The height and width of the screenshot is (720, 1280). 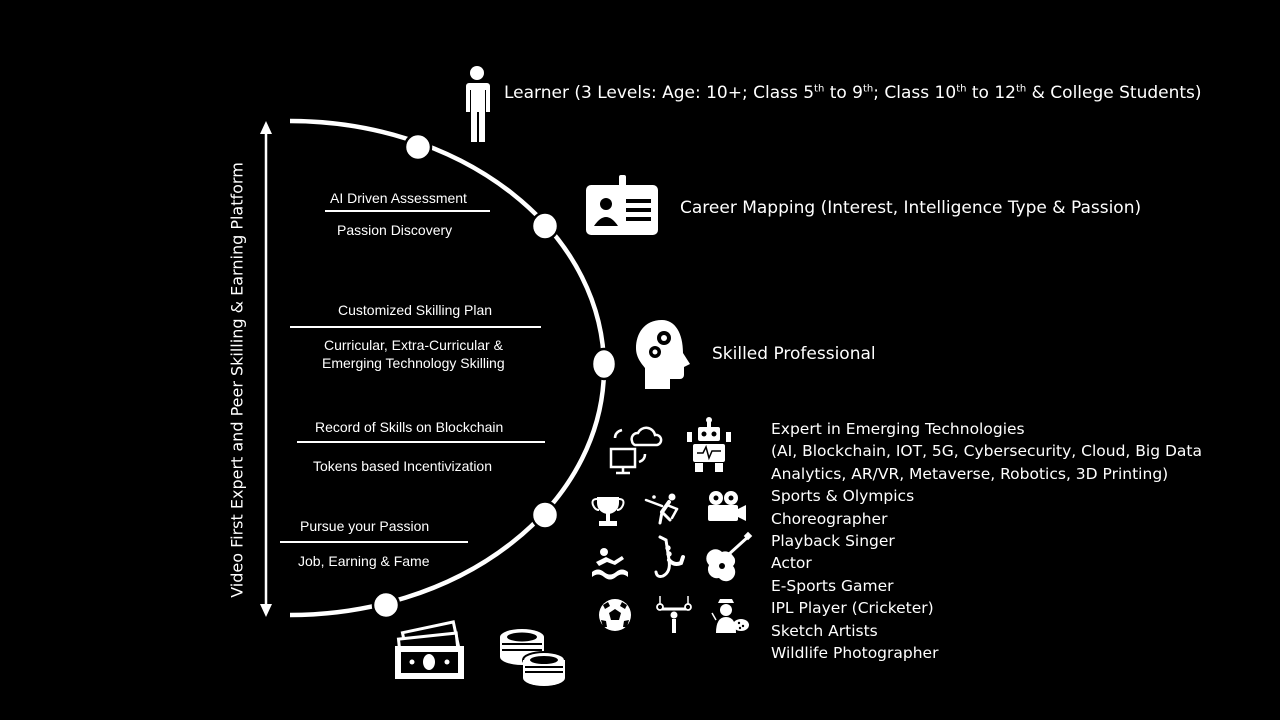 I want to click on guitar-icon, so click(x=729, y=556).